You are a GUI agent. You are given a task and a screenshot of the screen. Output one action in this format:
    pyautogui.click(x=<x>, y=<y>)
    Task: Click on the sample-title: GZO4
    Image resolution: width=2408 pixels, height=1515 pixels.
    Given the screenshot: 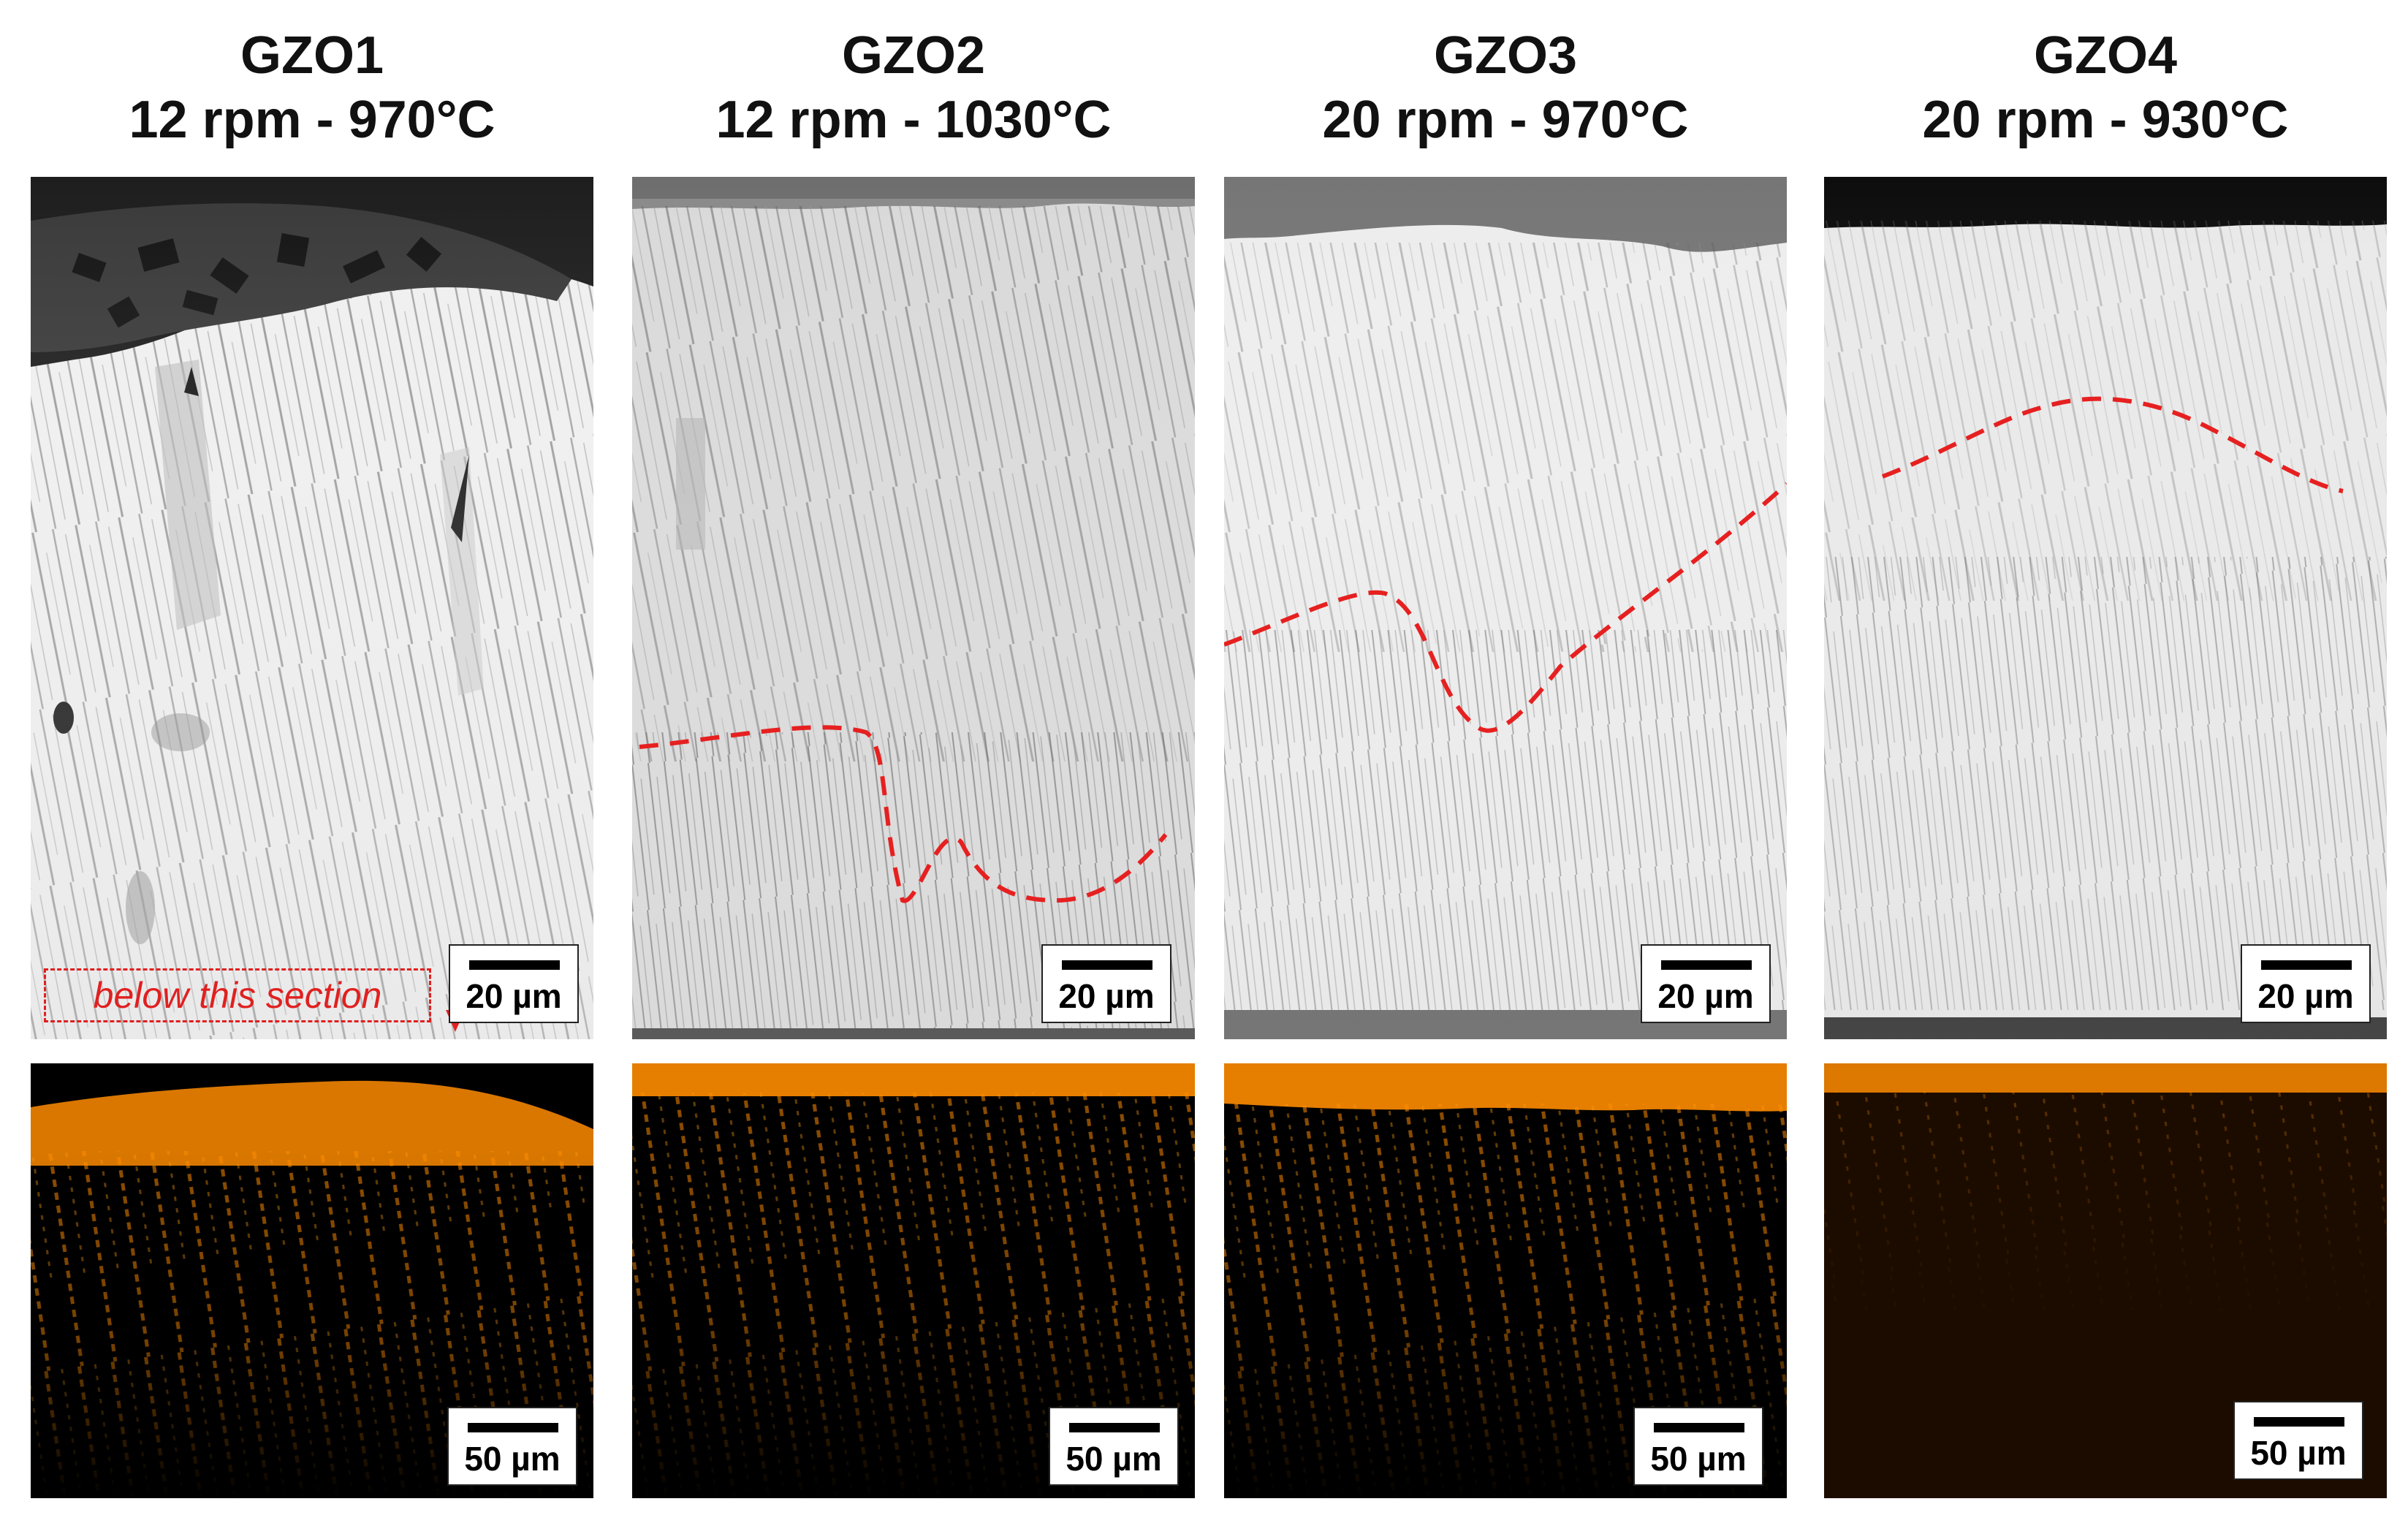 What is the action you would take?
    pyautogui.click(x=2105, y=56)
    